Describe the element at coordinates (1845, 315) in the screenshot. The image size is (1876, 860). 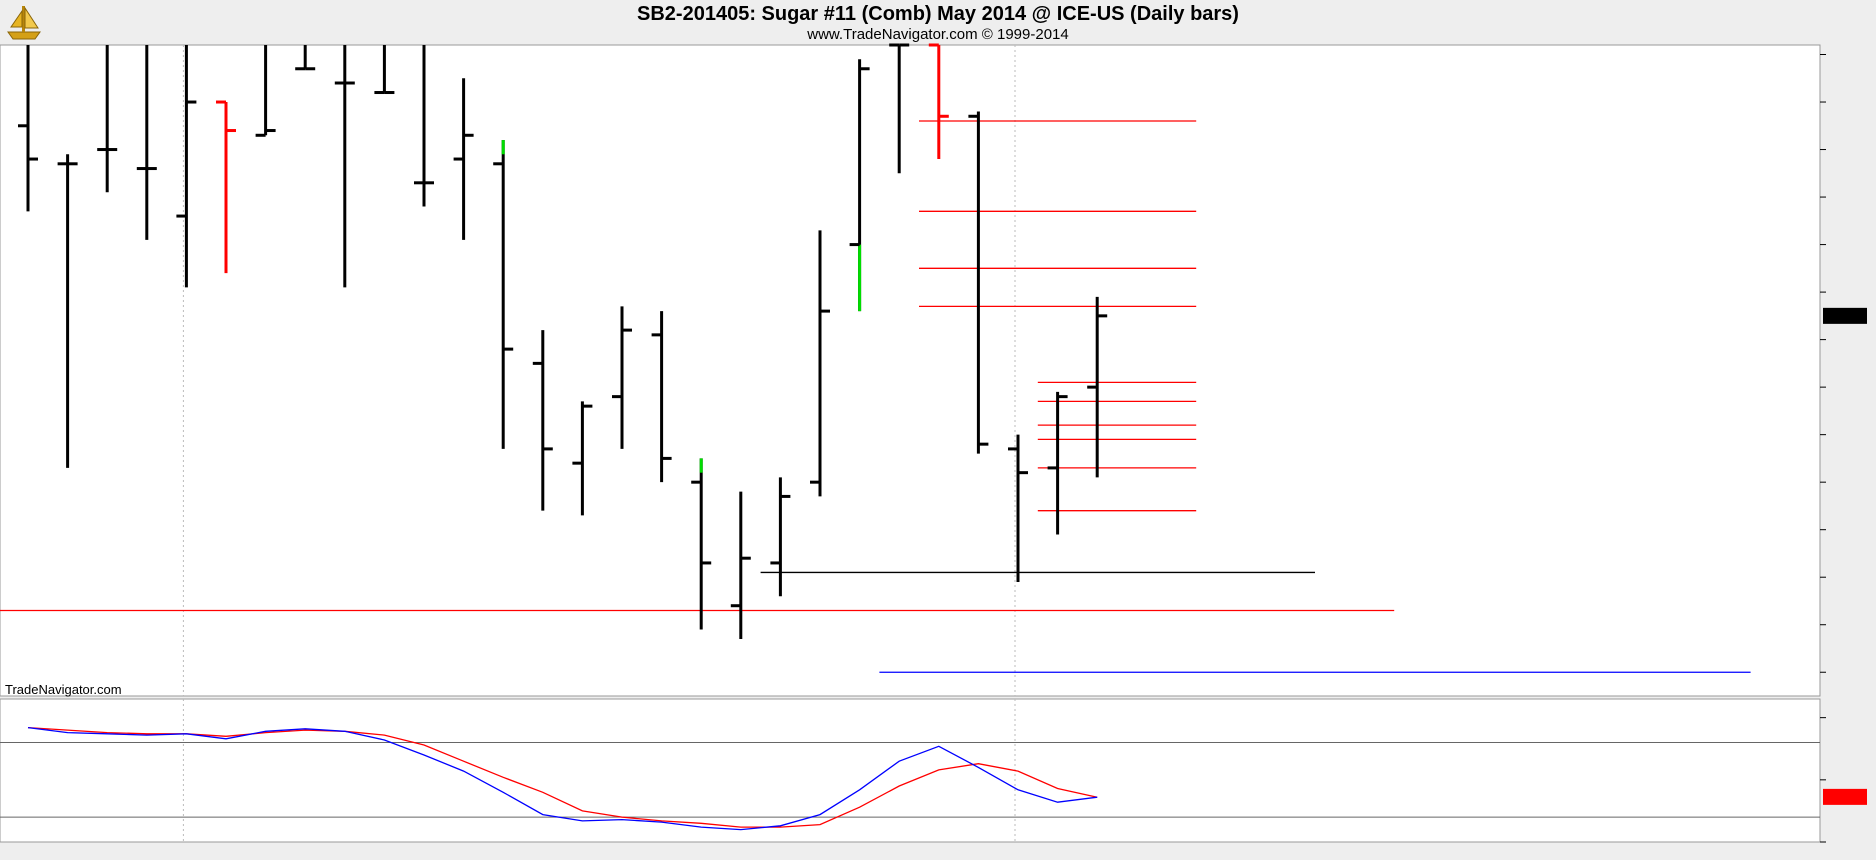
I see `last-price-badge` at that location.